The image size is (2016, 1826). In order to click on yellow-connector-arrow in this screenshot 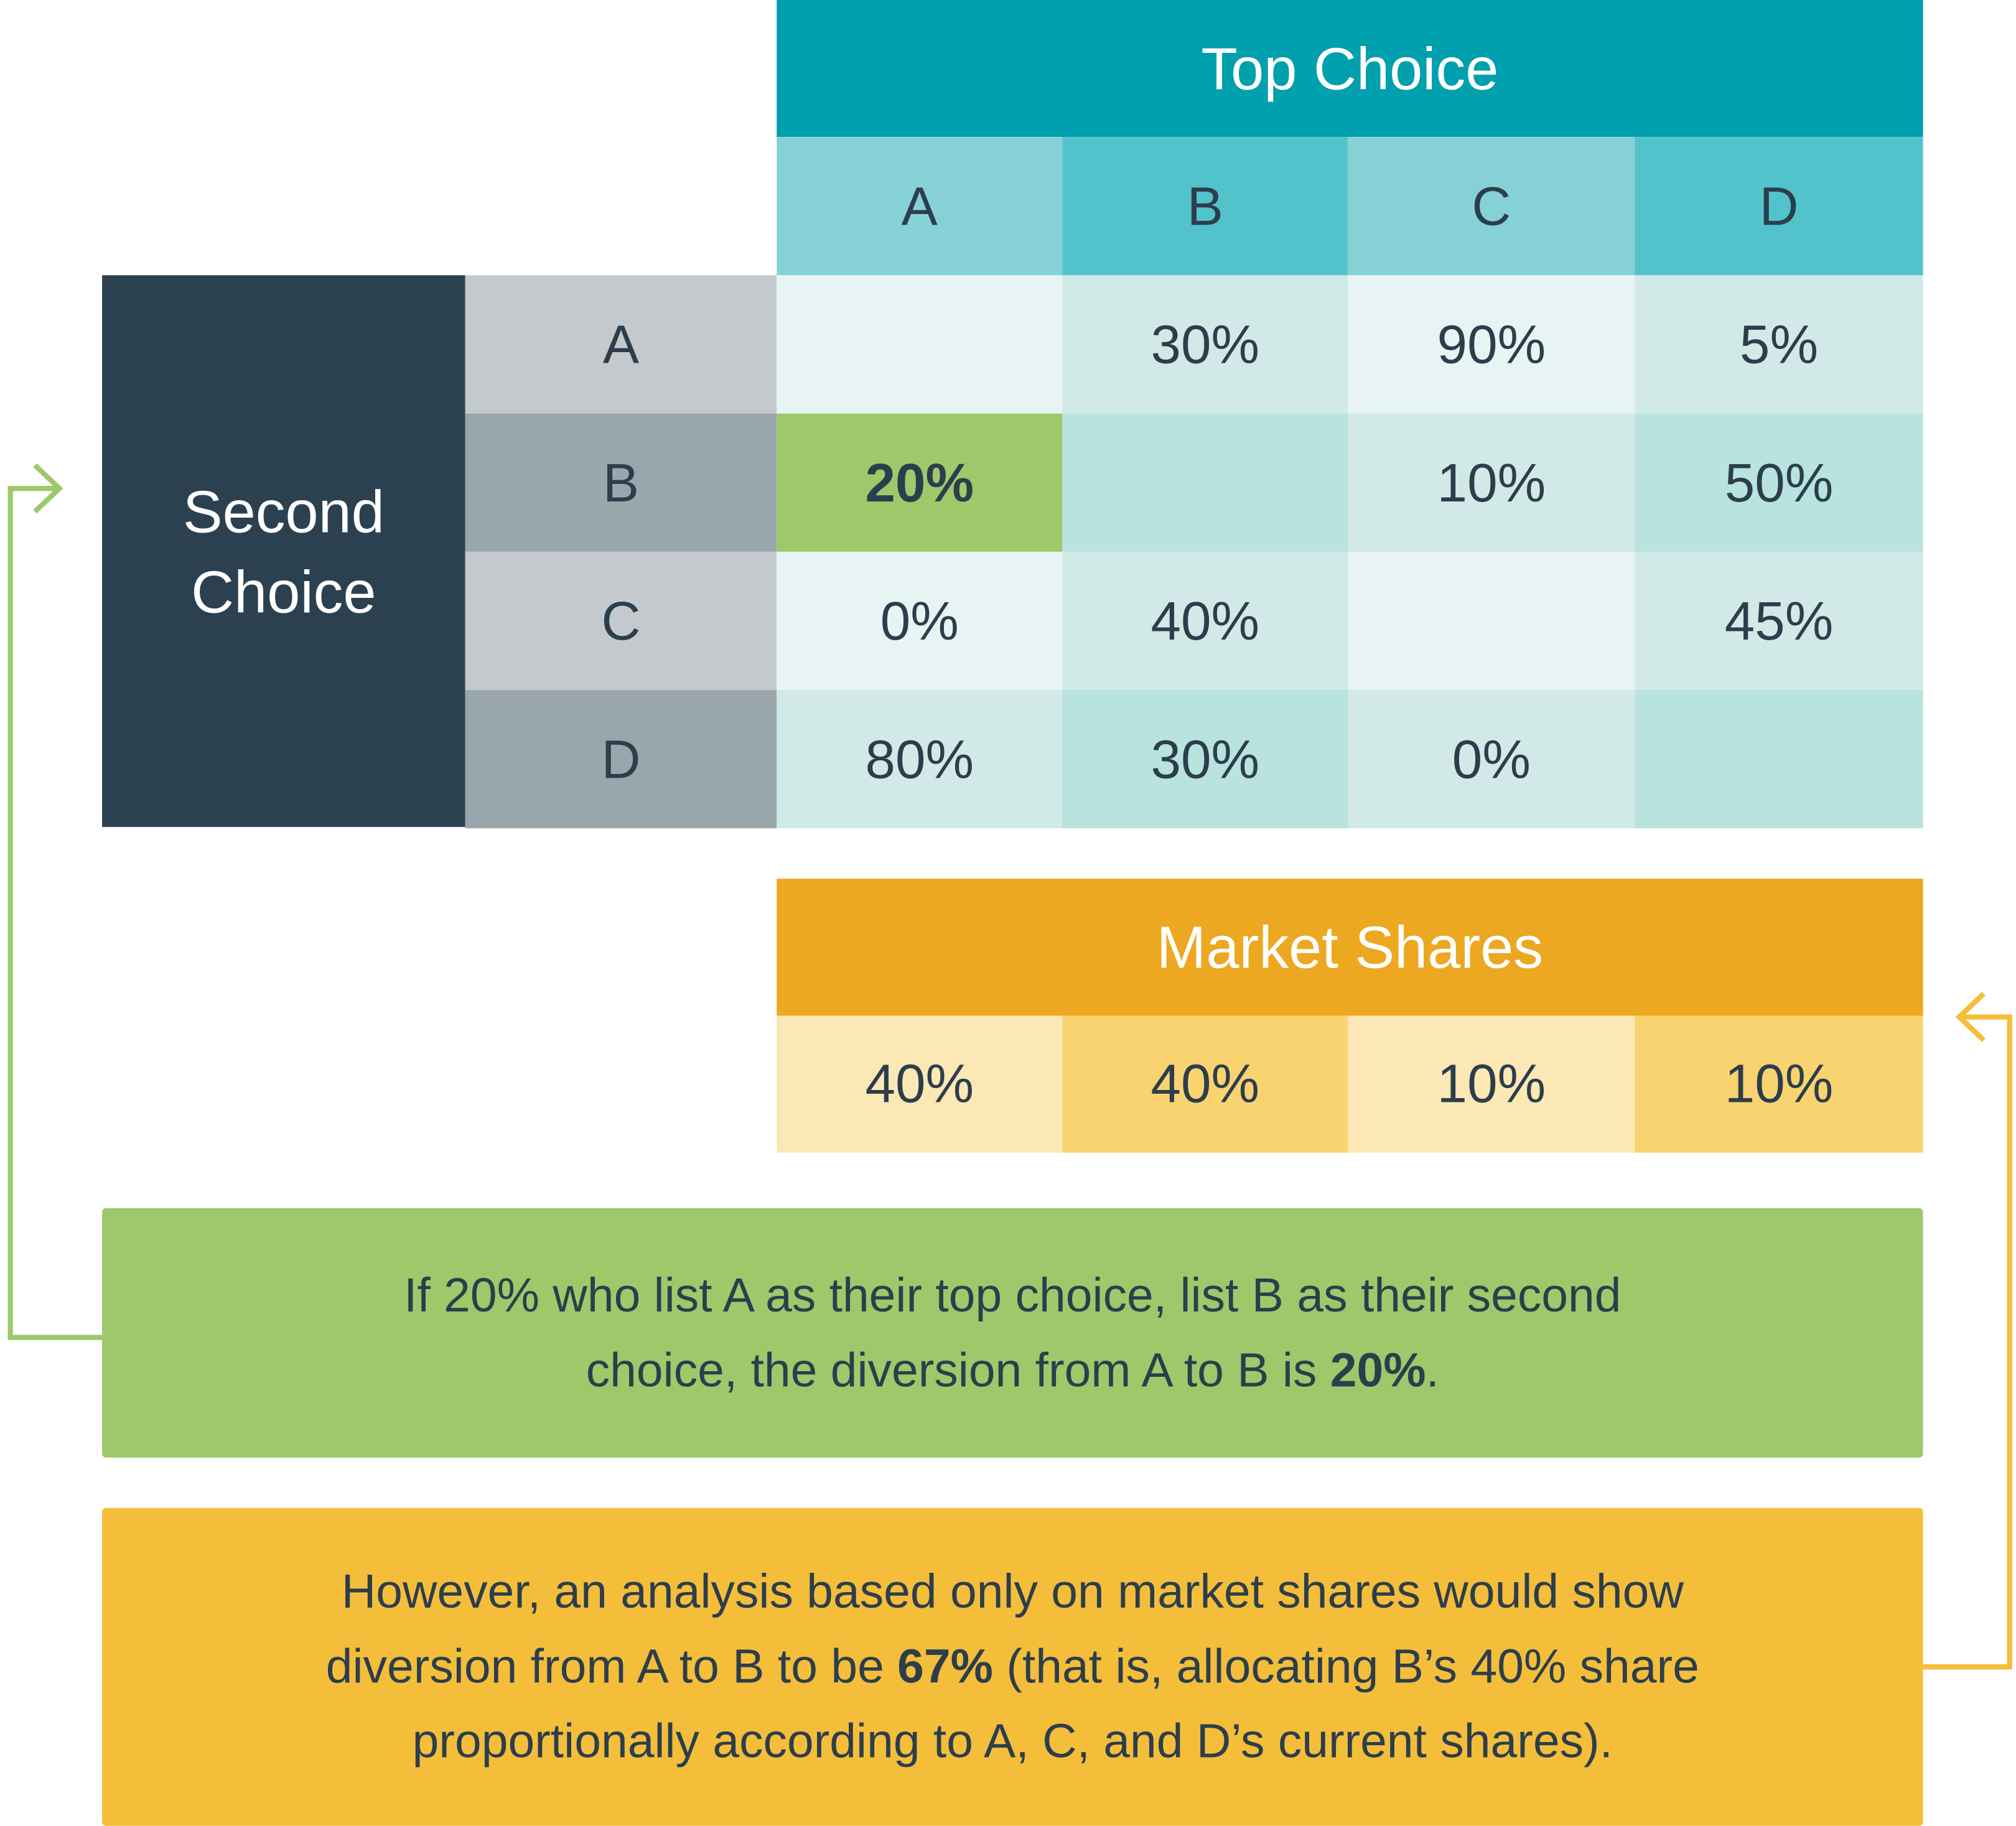, I will do `click(1967, 1342)`.